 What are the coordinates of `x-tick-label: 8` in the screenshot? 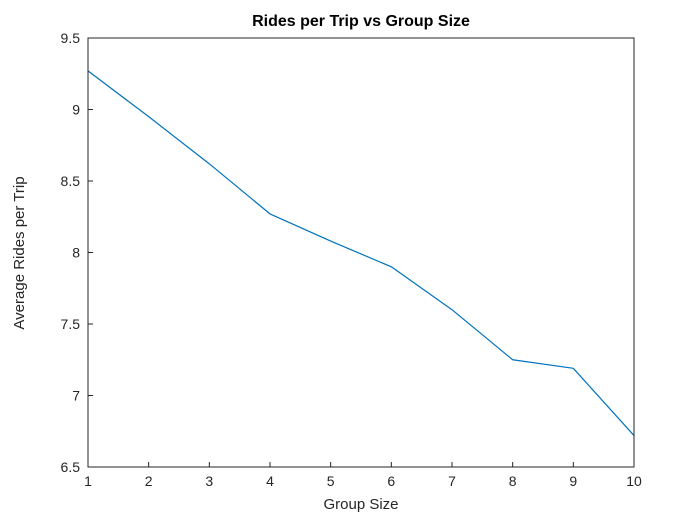 It's located at (513, 481).